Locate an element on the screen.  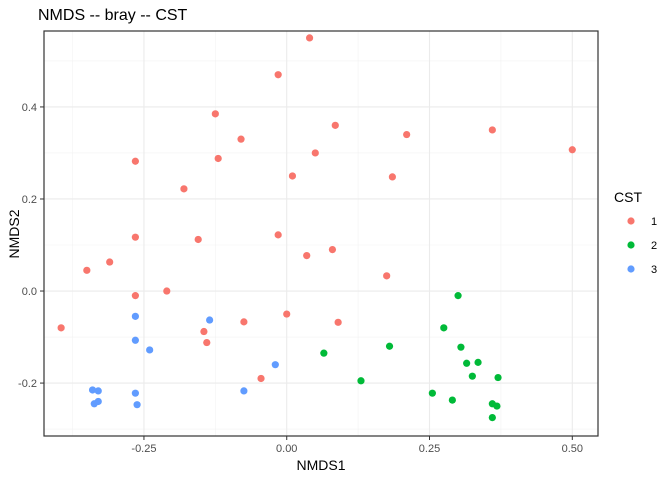
y-axis-title: NMDS2 is located at coordinates (14, 233).